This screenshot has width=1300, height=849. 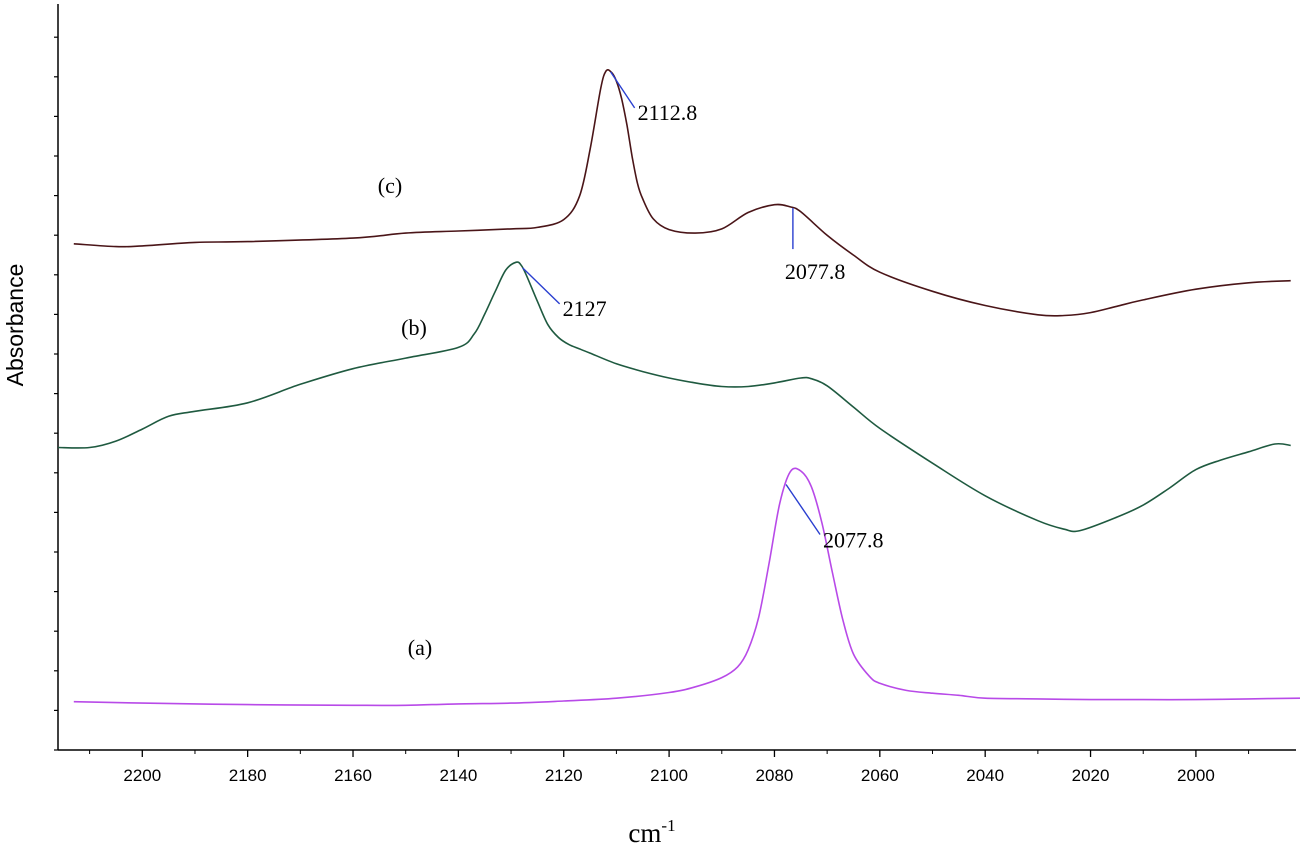 I want to click on x-axis-label: cm-1, so click(x=651, y=832).